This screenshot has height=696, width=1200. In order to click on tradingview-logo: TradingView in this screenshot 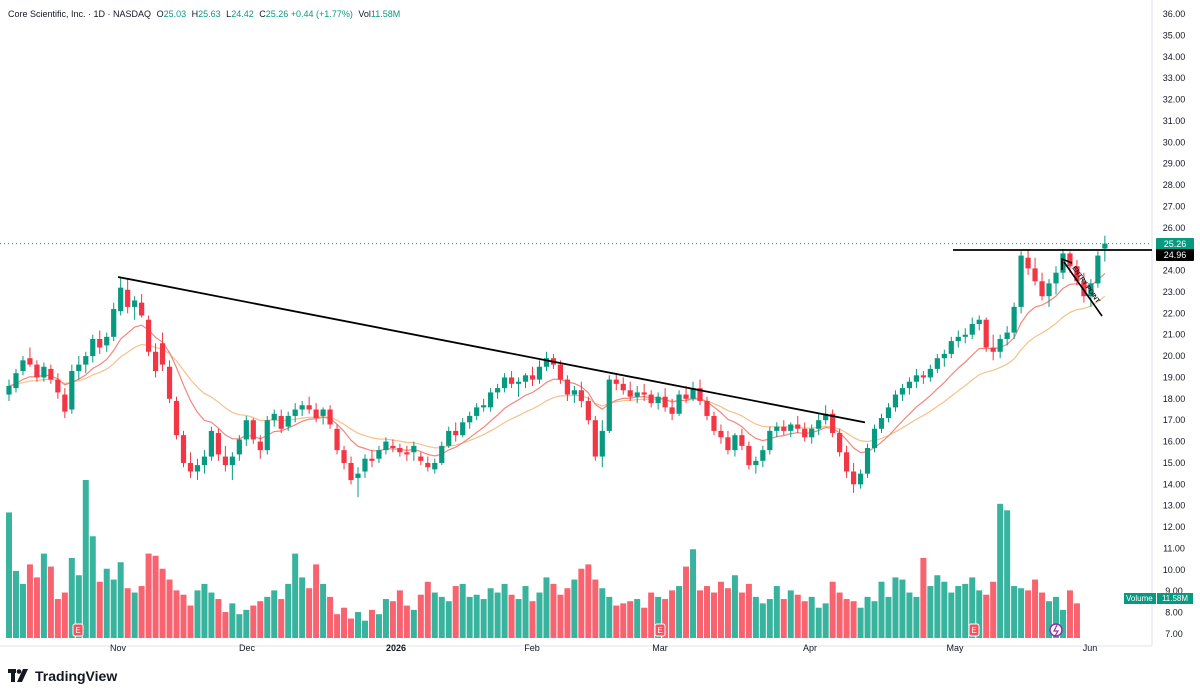, I will do `click(62, 676)`.